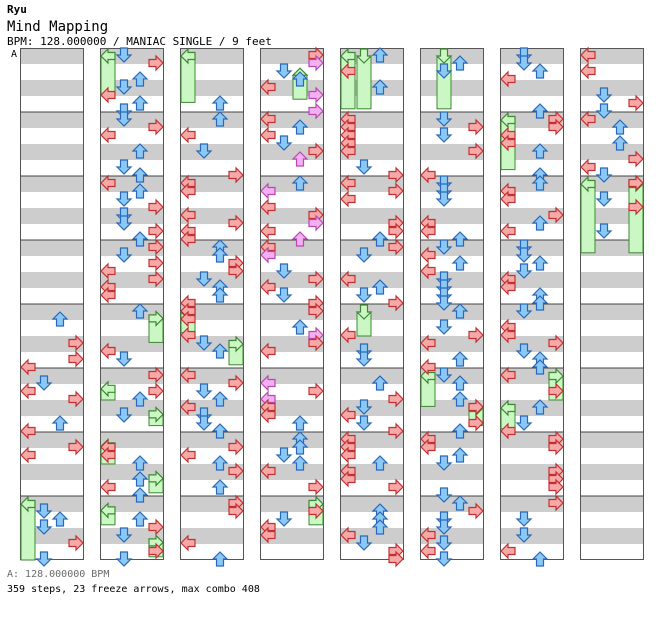 The image size is (672, 620). Describe the element at coordinates (17, 9) in the screenshot. I see `artist-name: Ryu` at that location.